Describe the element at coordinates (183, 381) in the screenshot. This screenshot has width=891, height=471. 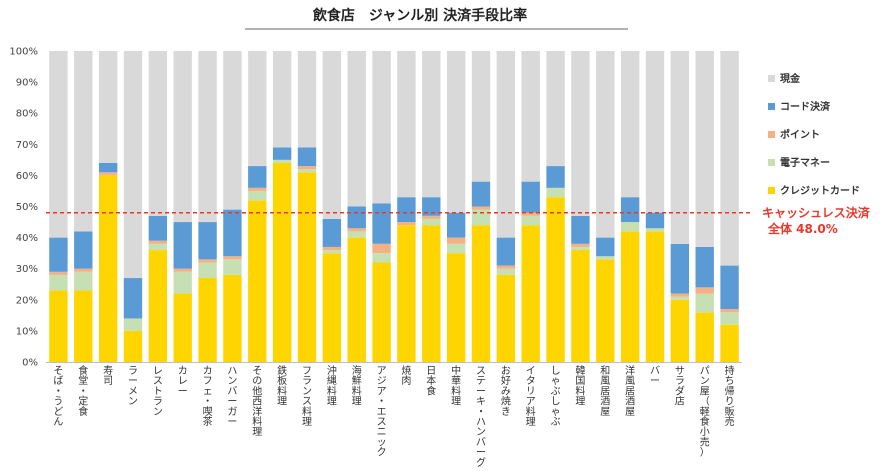
I see `x-category-label: カレー` at that location.